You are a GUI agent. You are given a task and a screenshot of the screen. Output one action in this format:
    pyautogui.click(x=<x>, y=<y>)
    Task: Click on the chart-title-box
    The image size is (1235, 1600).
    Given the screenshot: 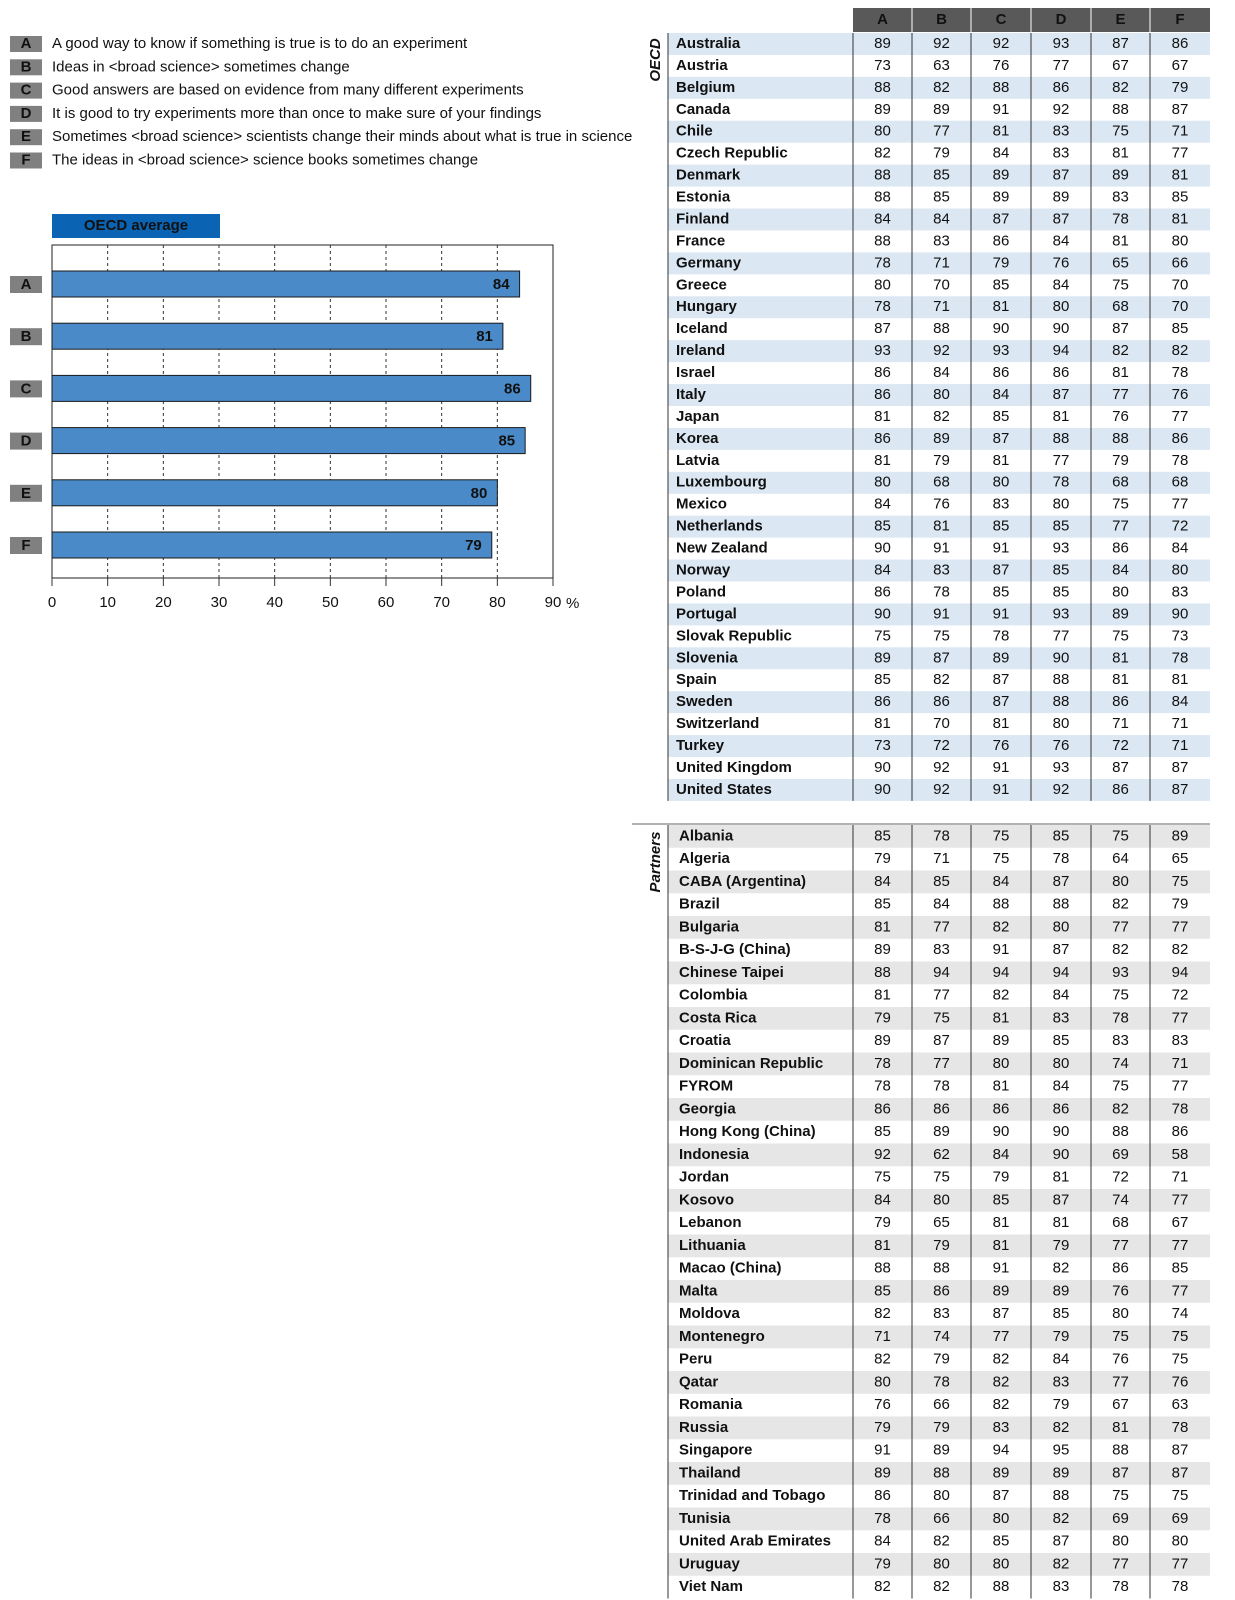 What is the action you would take?
    pyautogui.click(x=136, y=226)
    